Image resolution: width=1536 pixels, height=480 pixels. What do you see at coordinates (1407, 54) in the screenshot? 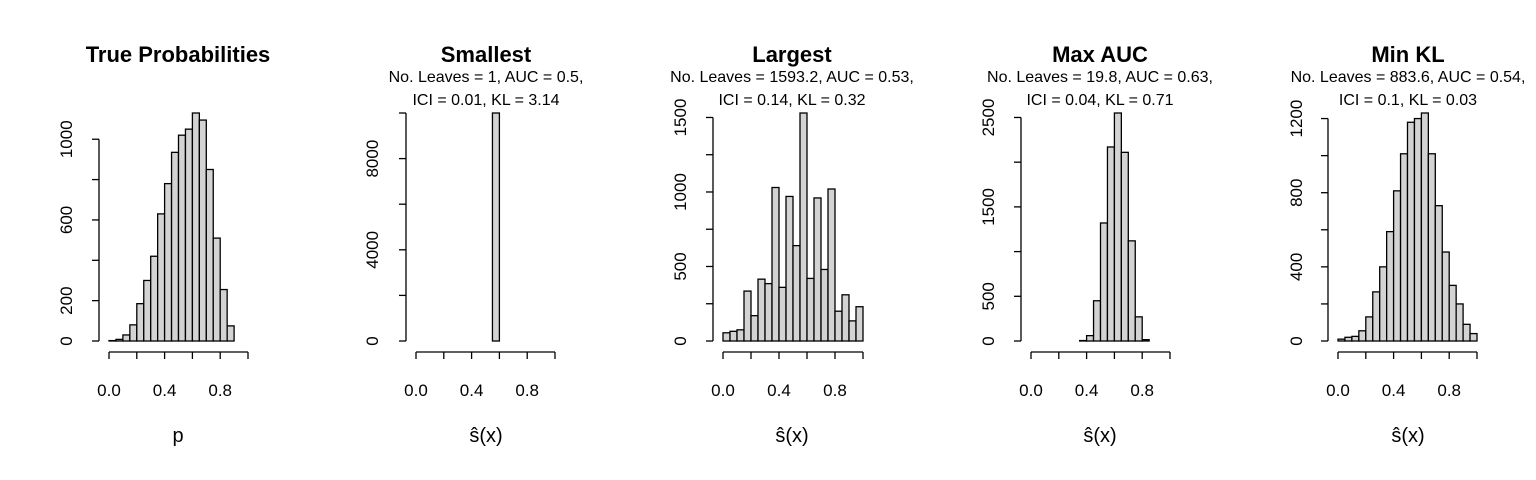
I see `chart-title: Min KL` at bounding box center [1407, 54].